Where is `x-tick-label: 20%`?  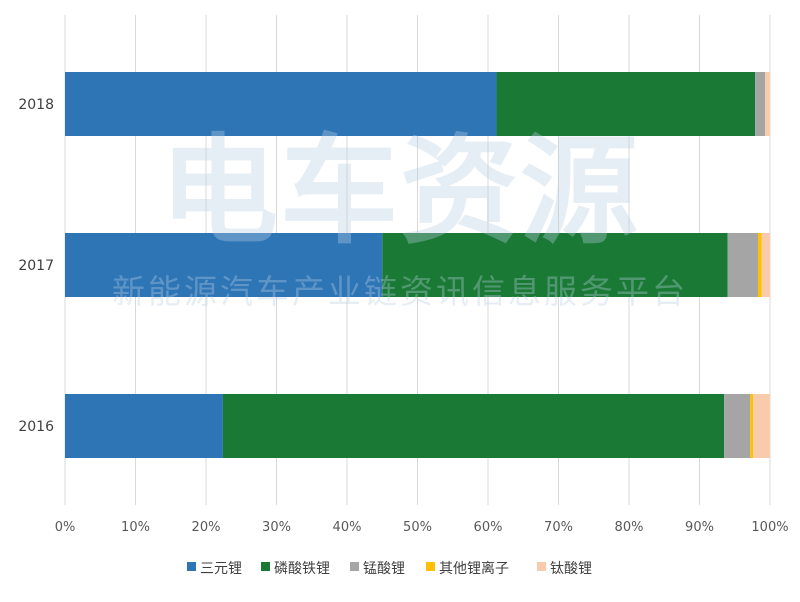
x-tick-label: 20% is located at coordinates (206, 527).